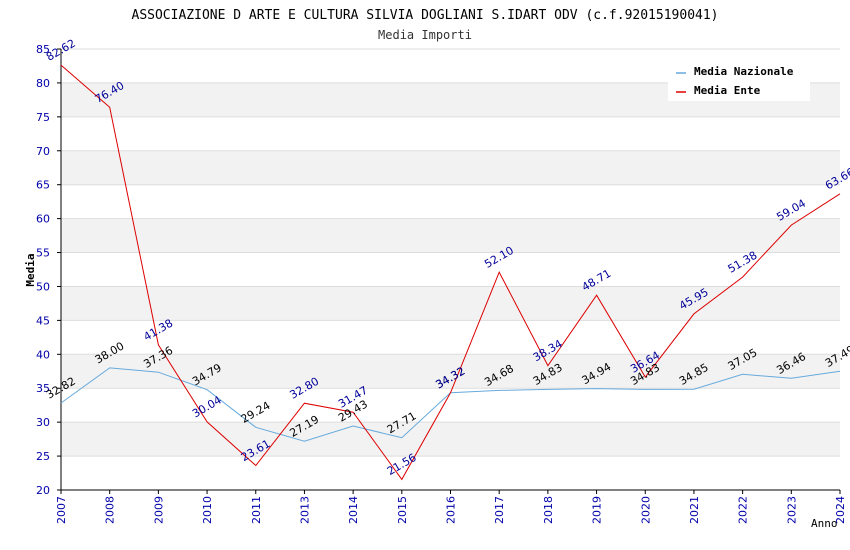  I want to click on chart-subtitle: Media Importi, so click(425, 35).